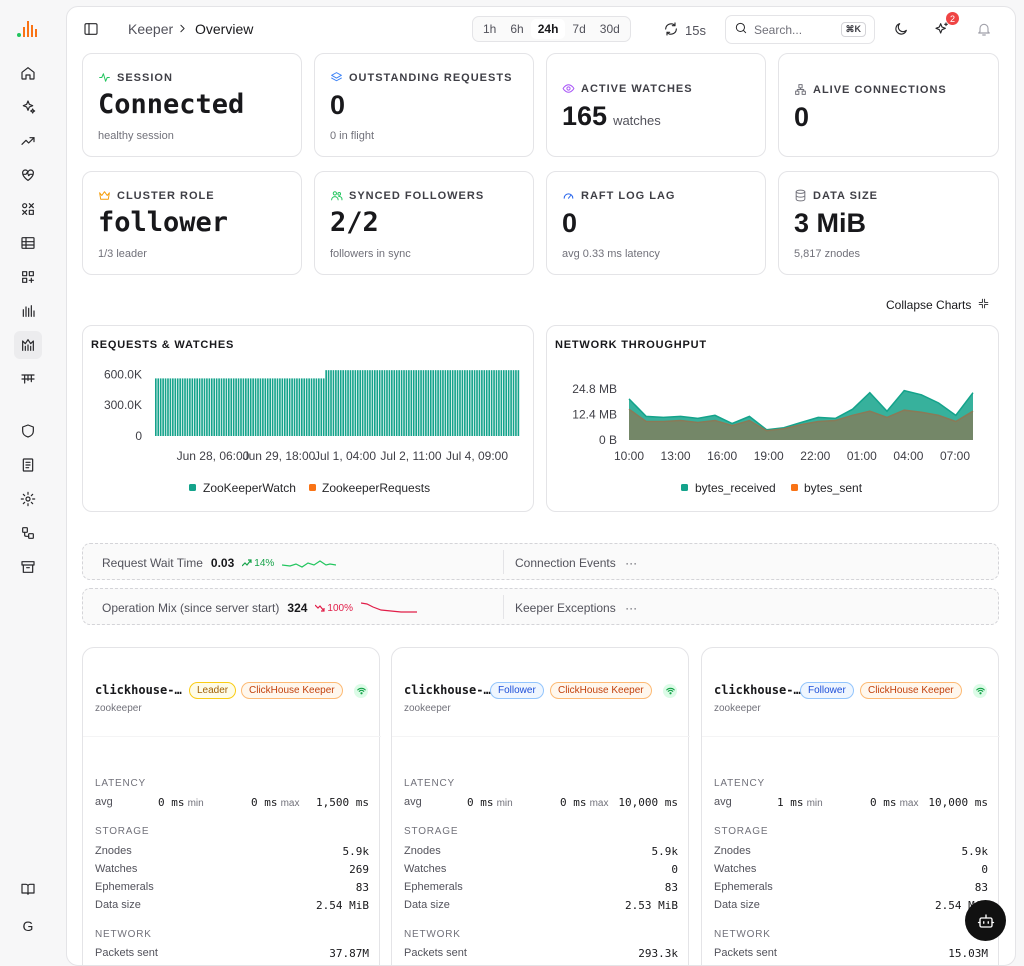 This screenshot has height=966, width=1024. Describe the element at coordinates (628, 195) in the screenshot. I see `stat-label: RAFT LOG LAG` at that location.